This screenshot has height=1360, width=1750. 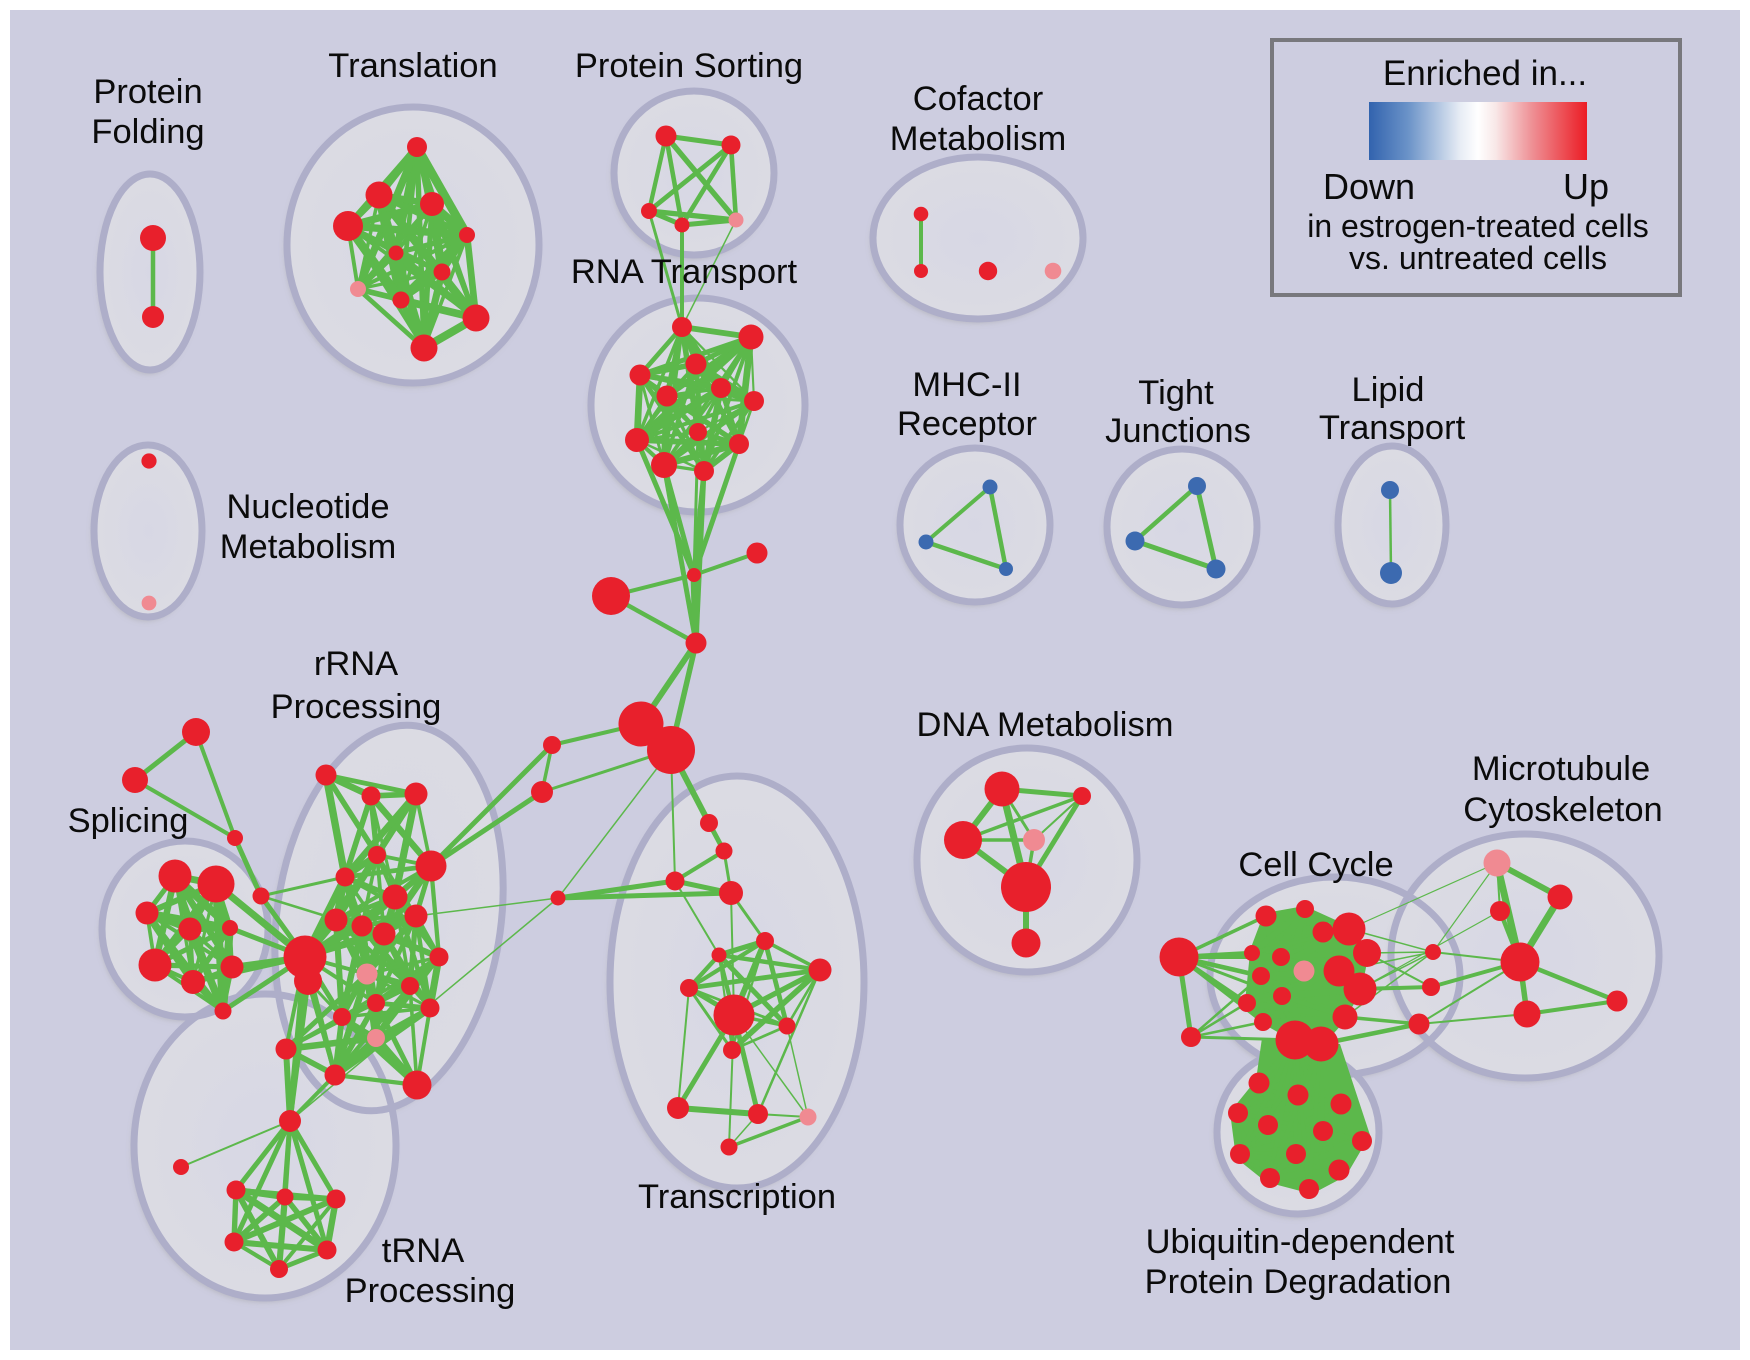 What do you see at coordinates (978, 99) in the screenshot?
I see `svg-text: Cofactor` at bounding box center [978, 99].